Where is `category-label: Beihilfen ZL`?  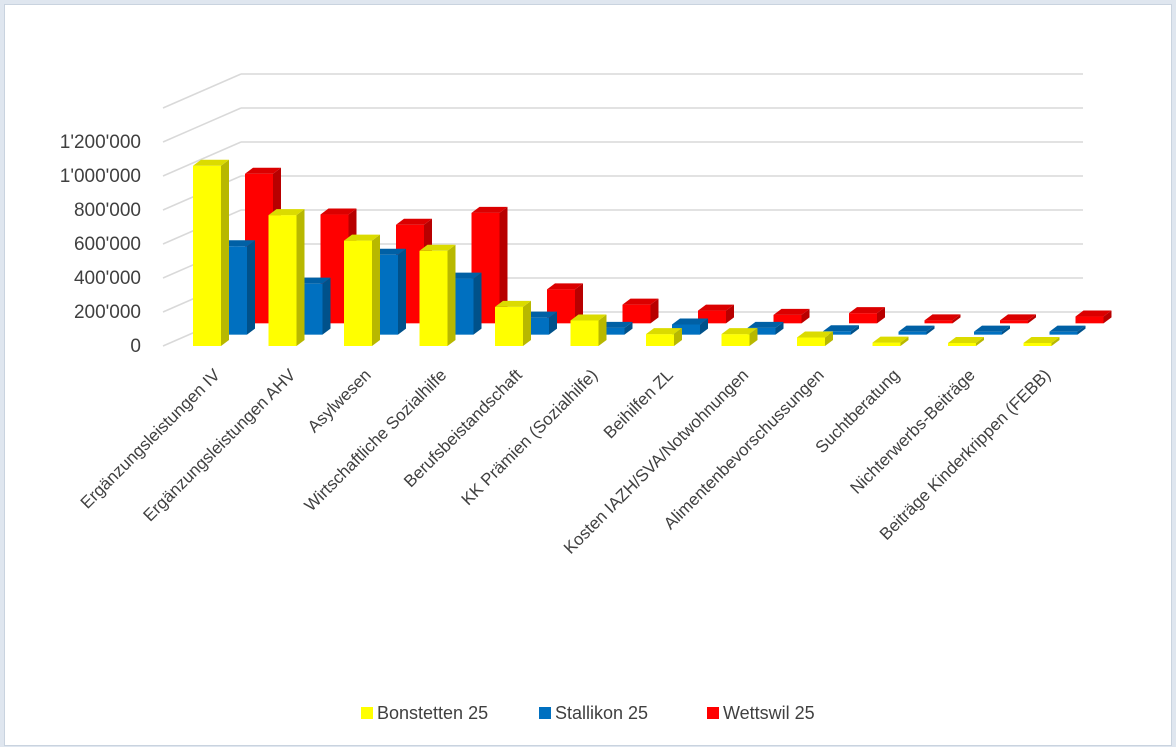
category-label: Beihilfen ZL is located at coordinates (638, 403).